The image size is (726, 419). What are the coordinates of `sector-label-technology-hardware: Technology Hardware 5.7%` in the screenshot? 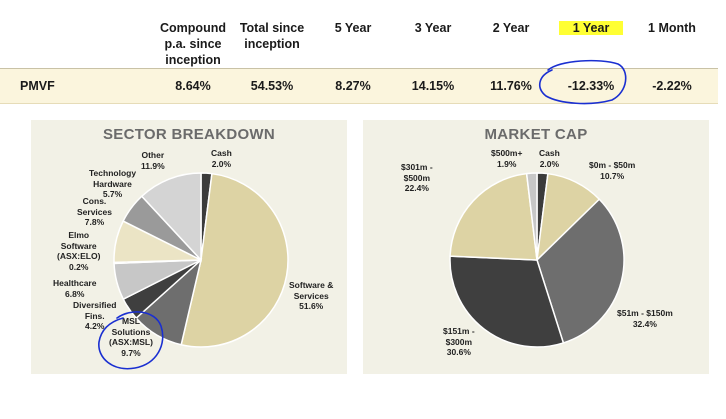 It's located at (113, 183).